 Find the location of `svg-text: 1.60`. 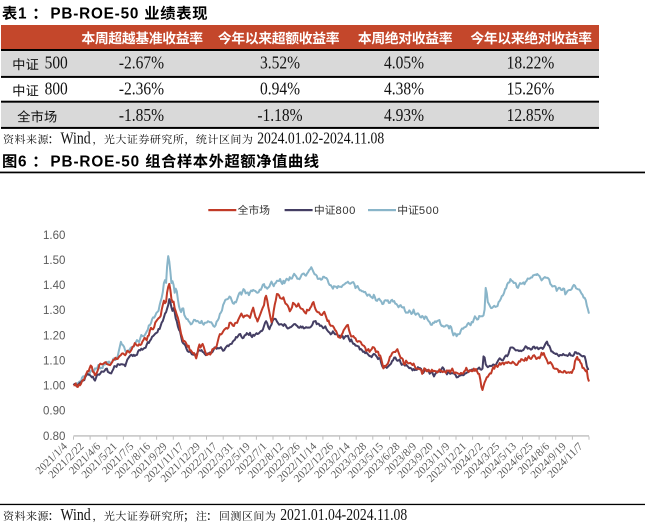

svg-text: 1.60 is located at coordinates (54, 236).